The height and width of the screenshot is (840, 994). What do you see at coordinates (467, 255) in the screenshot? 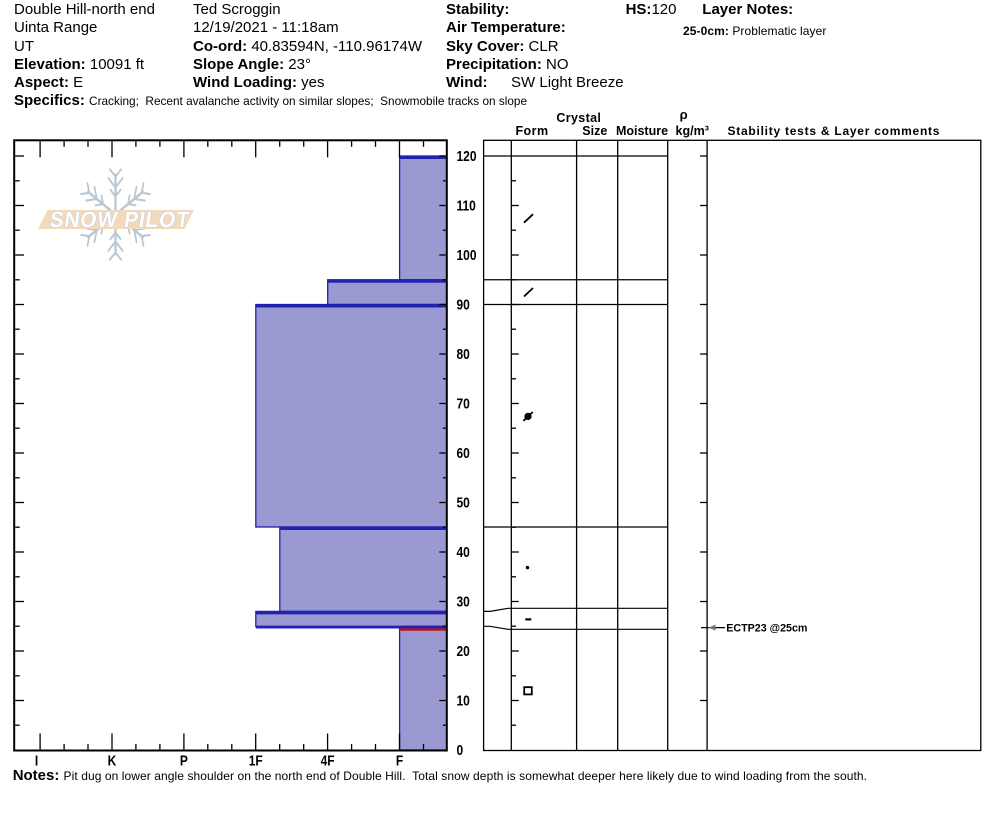
I see `svg-text: 100` at bounding box center [467, 255].